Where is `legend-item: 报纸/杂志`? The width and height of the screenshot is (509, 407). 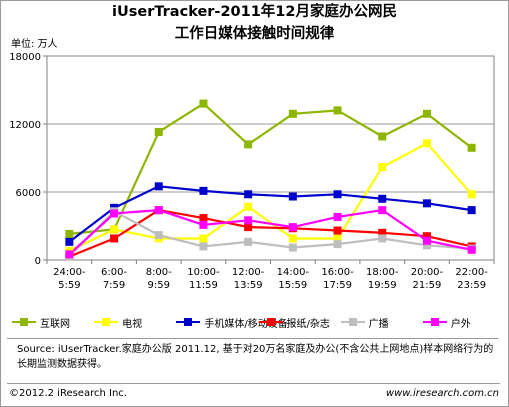 legend-item: 报纸/杂志 is located at coordinates (294, 322).